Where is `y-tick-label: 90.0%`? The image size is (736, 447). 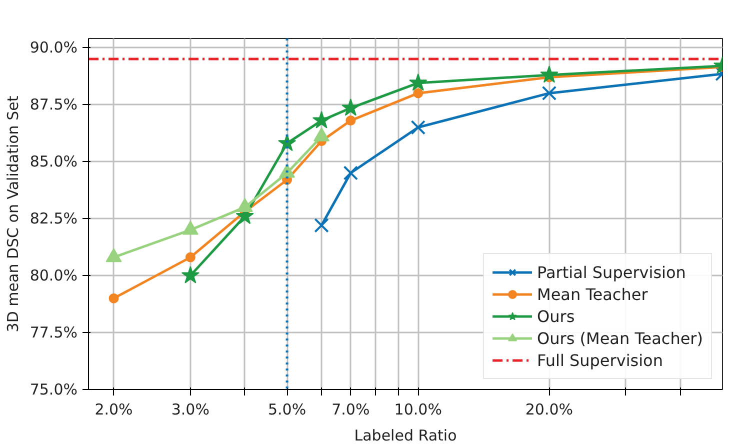 y-tick-label: 90.0% is located at coordinates (54, 47).